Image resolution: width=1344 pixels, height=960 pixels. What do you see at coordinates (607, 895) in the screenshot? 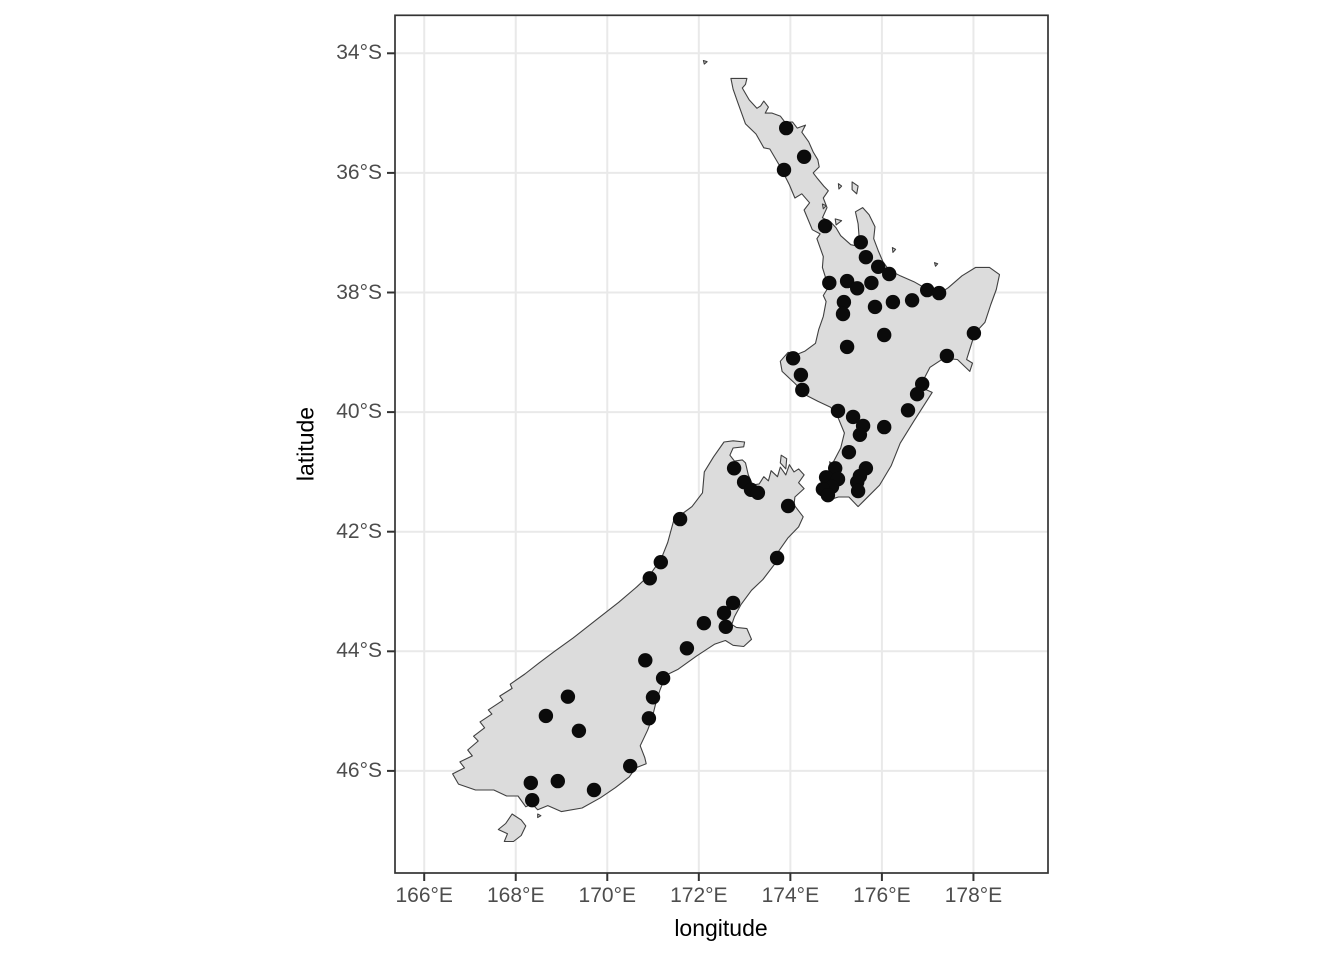
I see `x-tick-label: 170°E` at bounding box center [607, 895].